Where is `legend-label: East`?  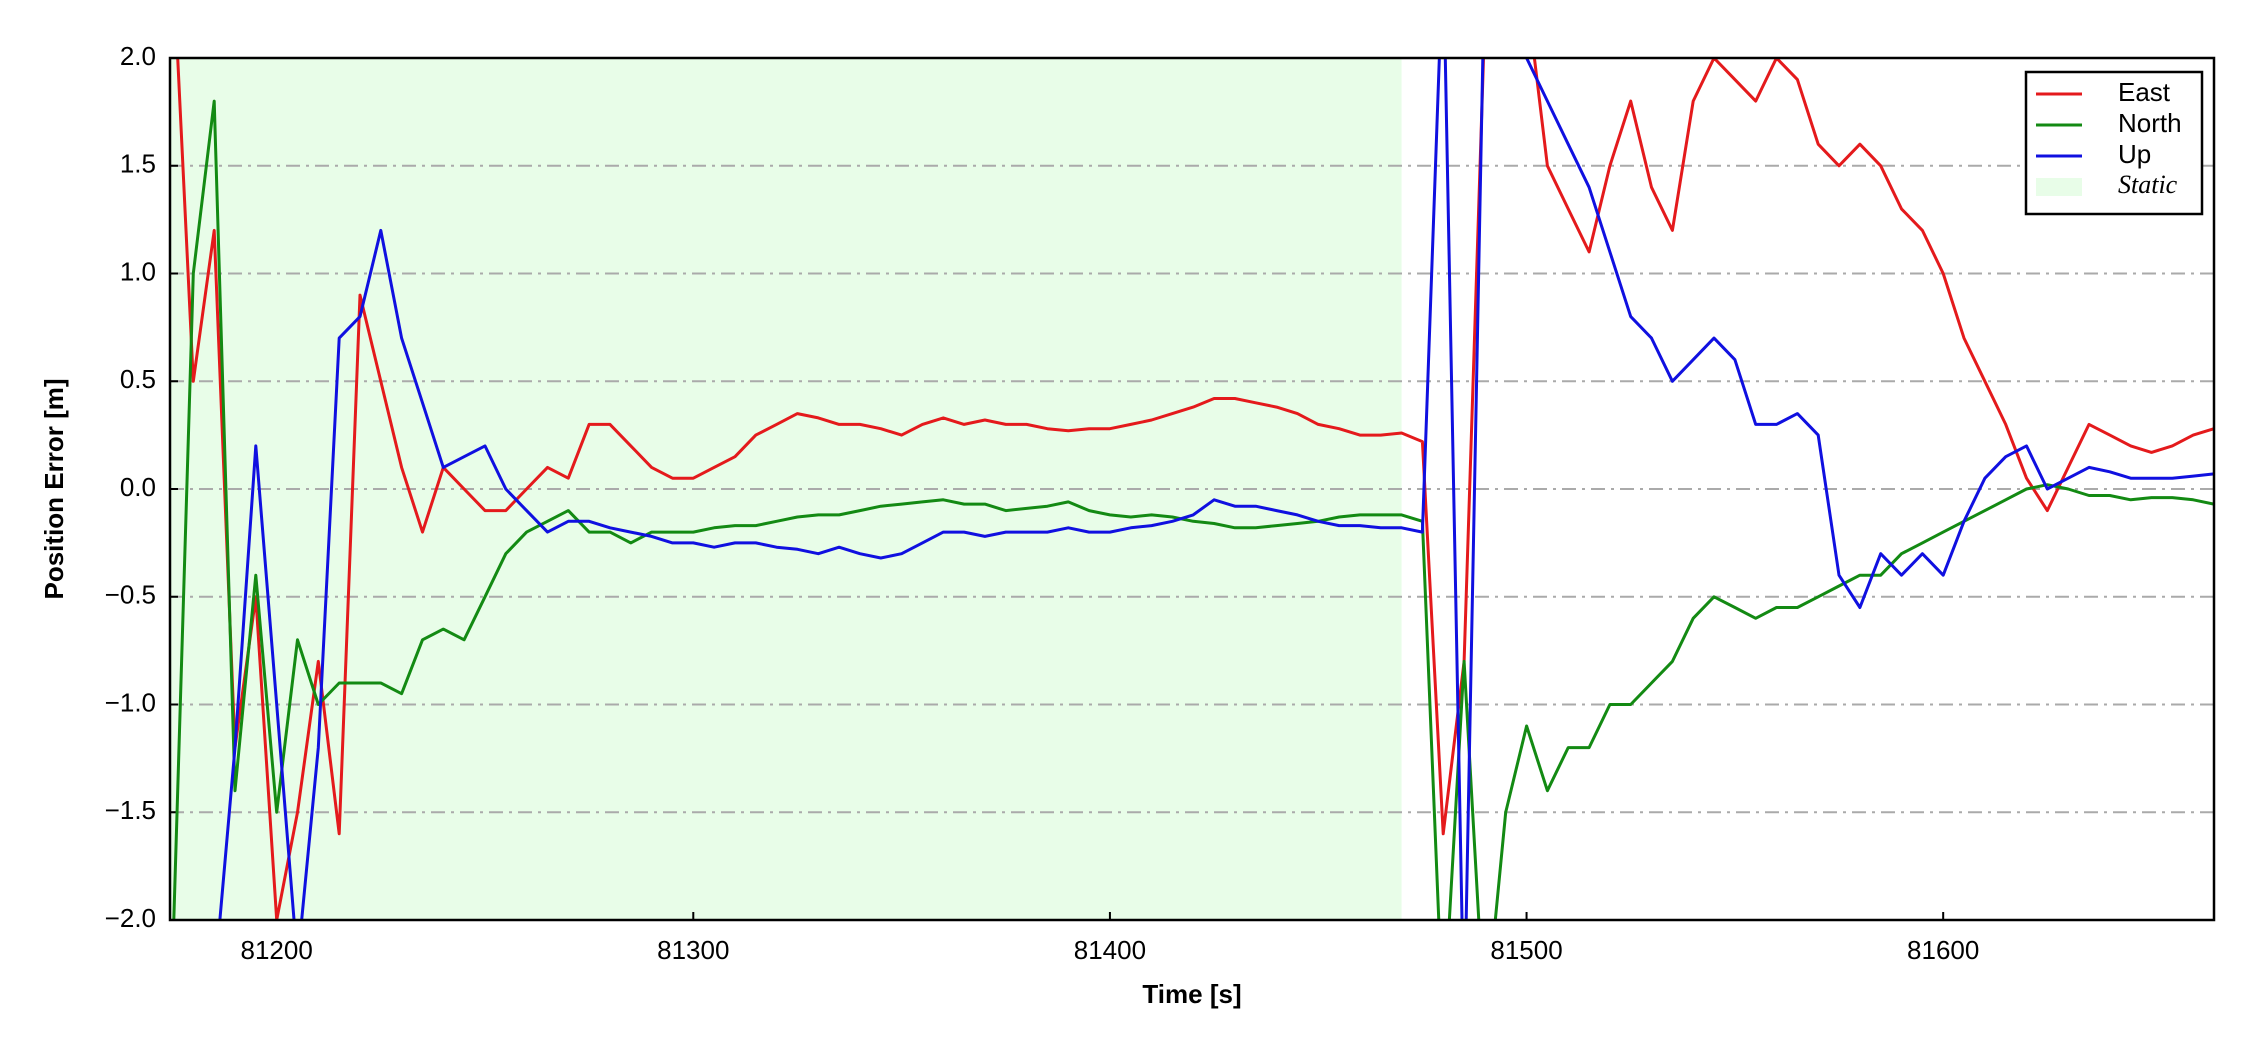
legend-label: East is located at coordinates (2144, 92).